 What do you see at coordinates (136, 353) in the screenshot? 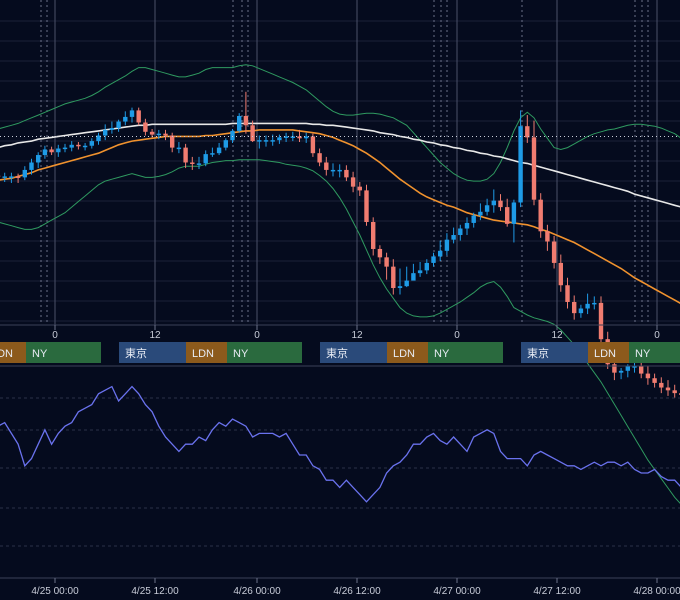
I see `tokyo-label: 東京` at bounding box center [136, 353].